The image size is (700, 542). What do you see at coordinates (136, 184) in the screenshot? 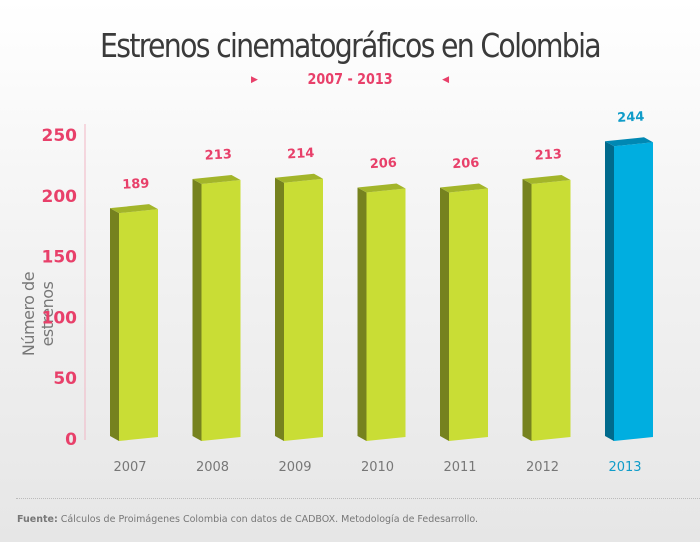
I see `bar-value-label: 189` at bounding box center [136, 184].